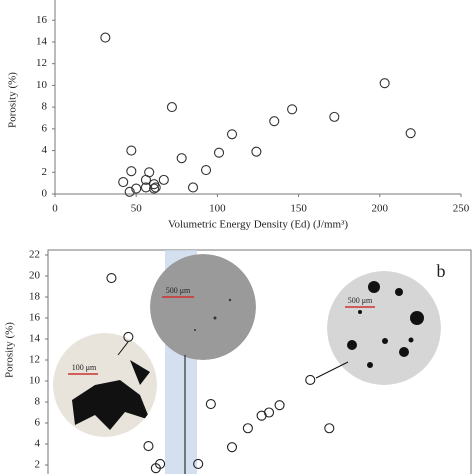 The image size is (474, 474). I want to click on x-tick-label: 0, so click(55, 209).